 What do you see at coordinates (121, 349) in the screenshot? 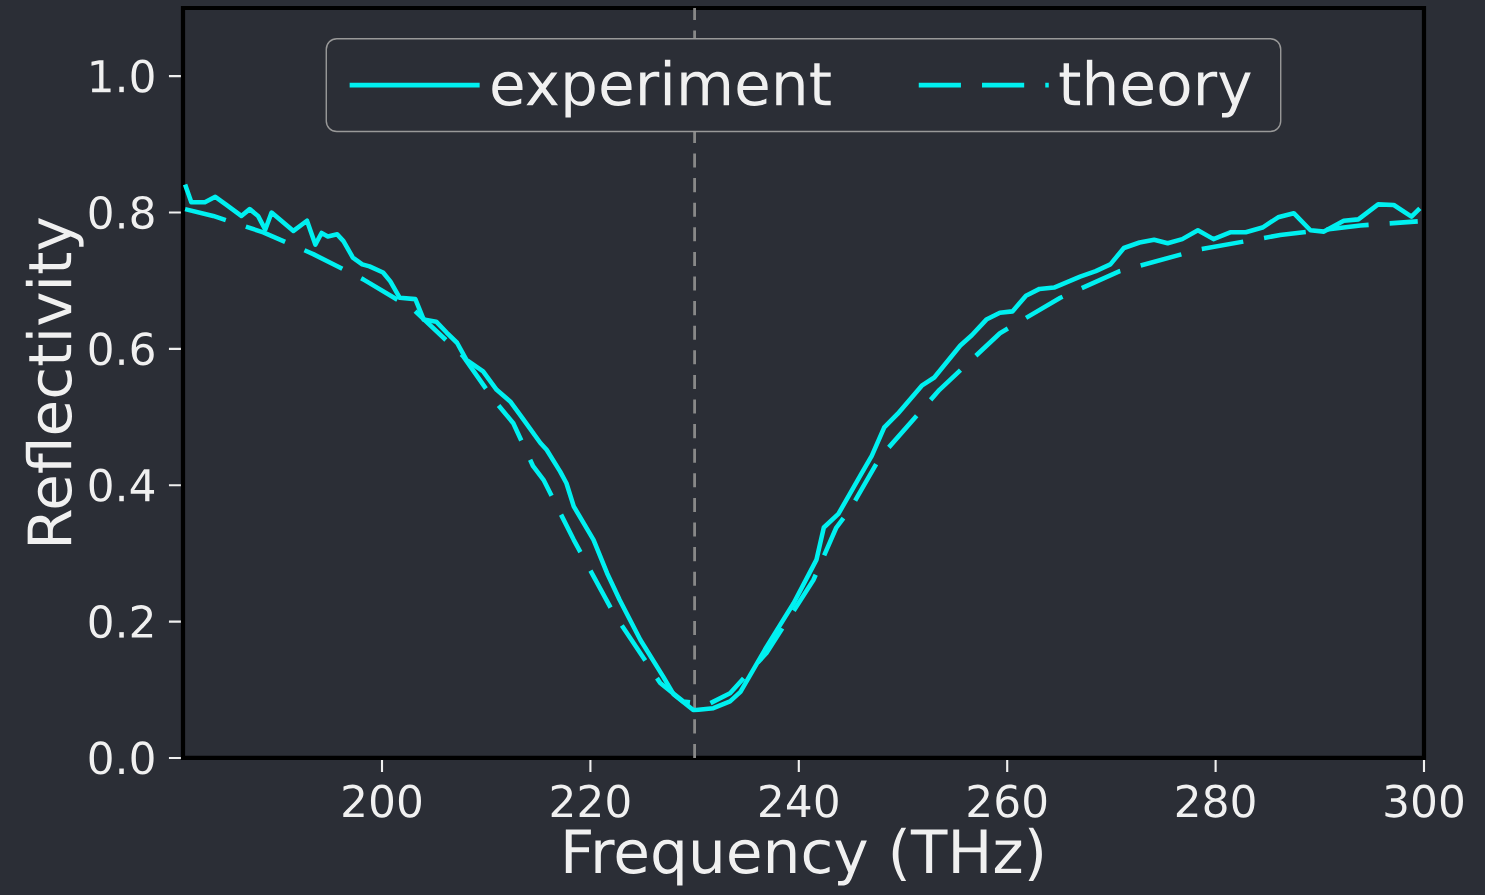
I see `y-tick-label: 0.6` at bounding box center [121, 349].